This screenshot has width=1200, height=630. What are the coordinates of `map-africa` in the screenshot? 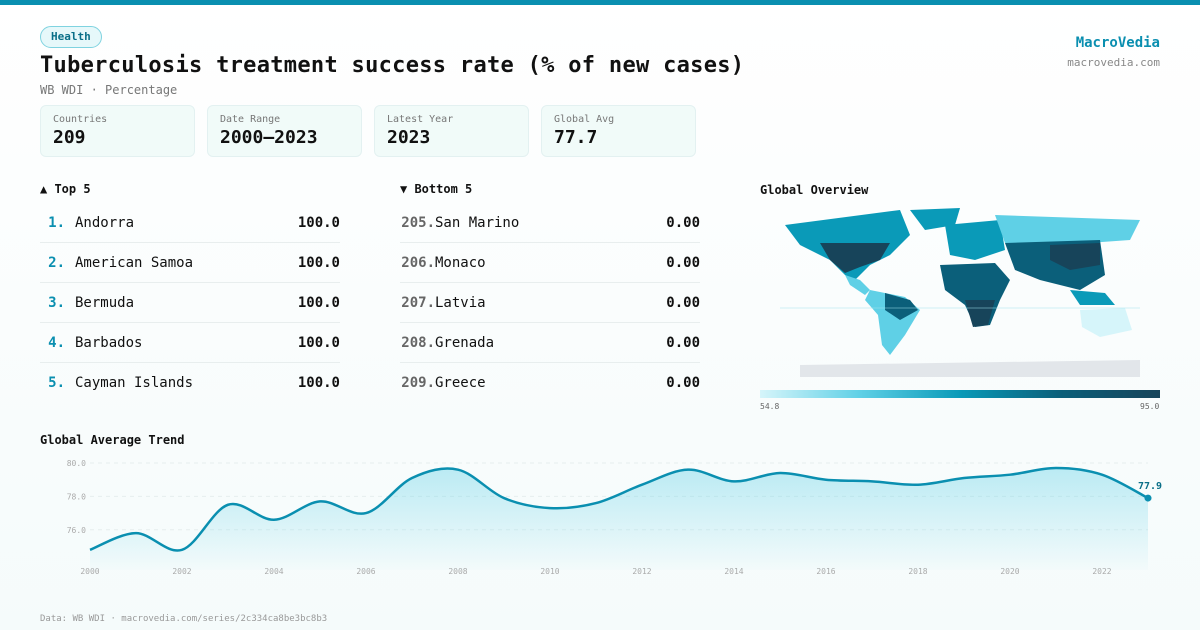 It's located at (975, 295).